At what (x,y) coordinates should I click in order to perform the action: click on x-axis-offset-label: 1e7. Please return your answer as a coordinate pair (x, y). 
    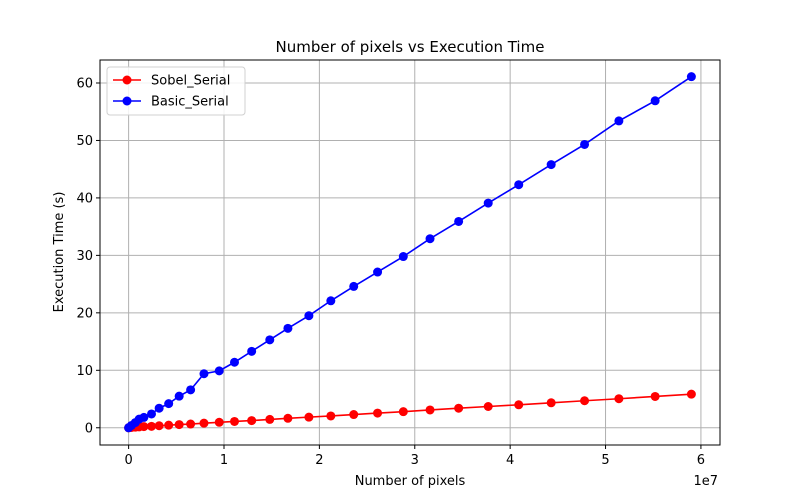
    Looking at the image, I should click on (705, 481).